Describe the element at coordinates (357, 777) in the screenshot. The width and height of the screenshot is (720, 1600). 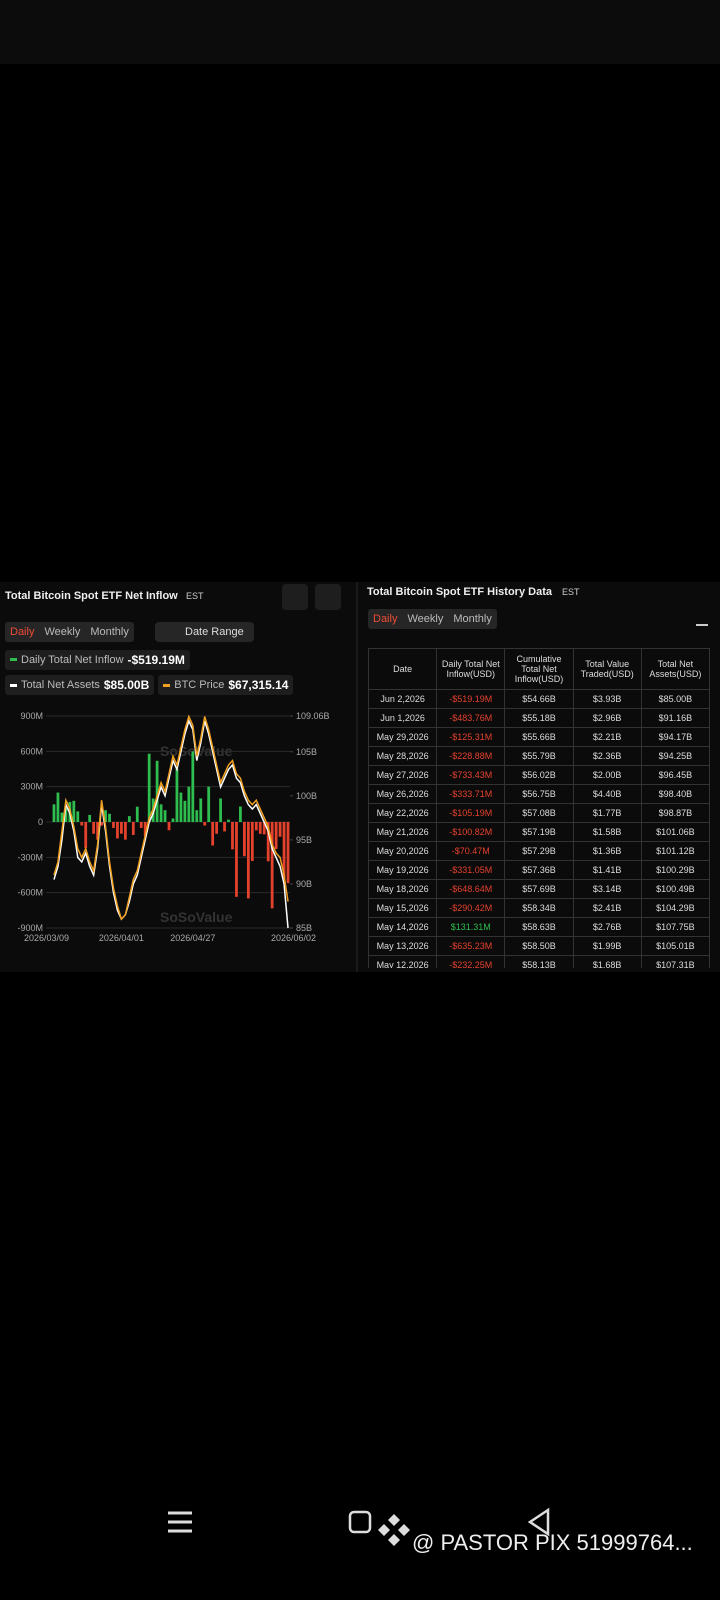
I see `divider` at that location.